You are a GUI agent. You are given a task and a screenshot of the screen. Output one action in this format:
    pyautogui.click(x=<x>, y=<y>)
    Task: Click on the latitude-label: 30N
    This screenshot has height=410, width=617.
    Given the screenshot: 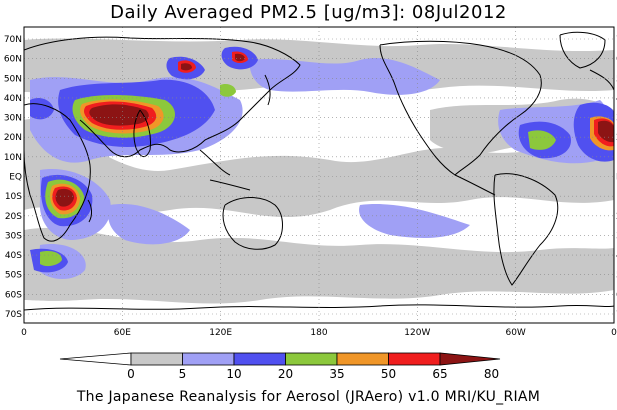 What is the action you would take?
    pyautogui.click(x=13, y=119)
    